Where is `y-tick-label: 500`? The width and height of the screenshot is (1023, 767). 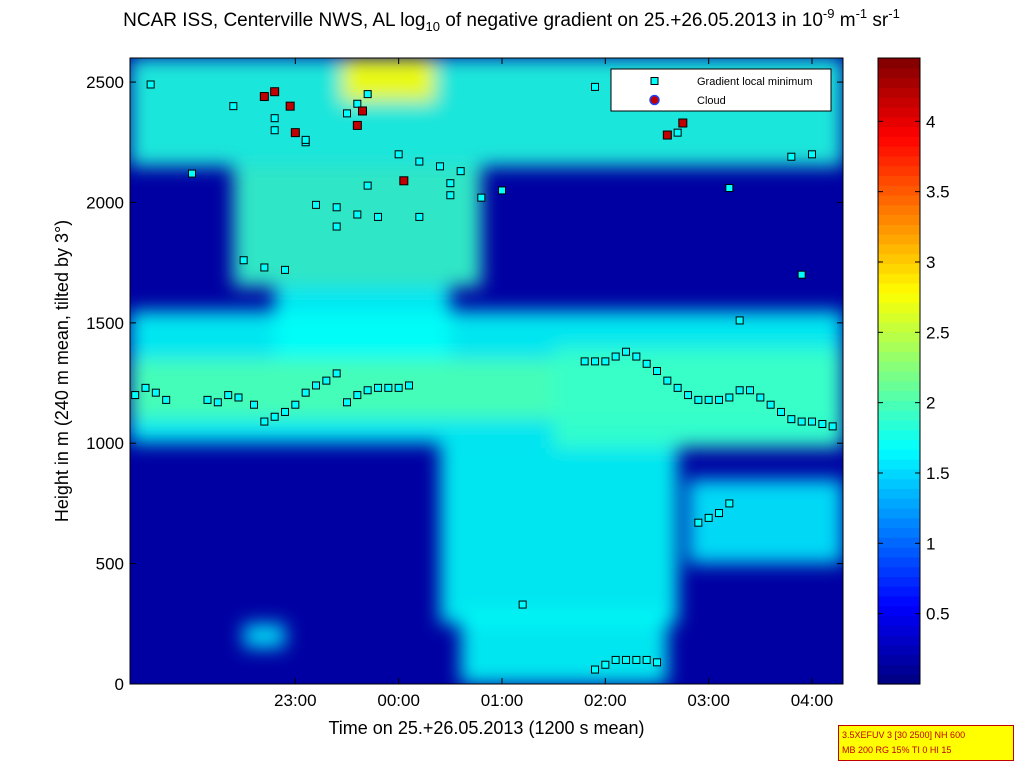 y-tick-label: 500 is located at coordinates (110, 564).